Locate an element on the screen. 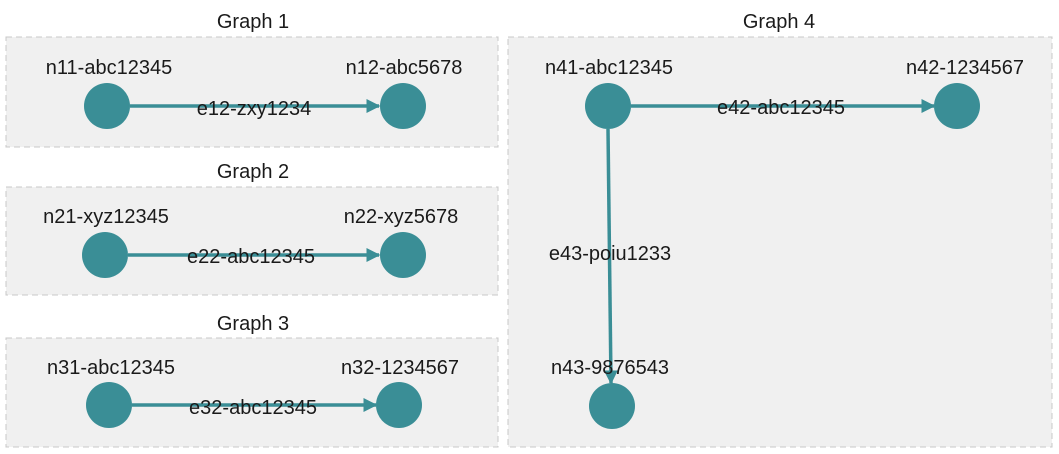  graph-group-4-title: Graph 4 is located at coordinates (779, 22).